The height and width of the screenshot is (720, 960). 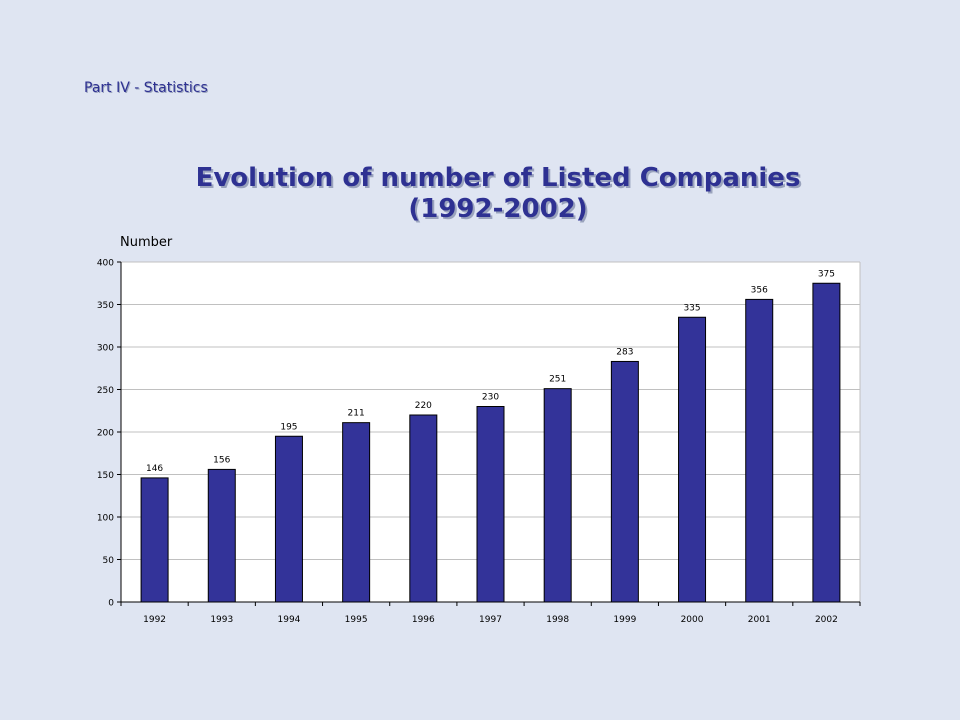 What do you see at coordinates (288, 519) in the screenshot?
I see `bar-1994` at bounding box center [288, 519].